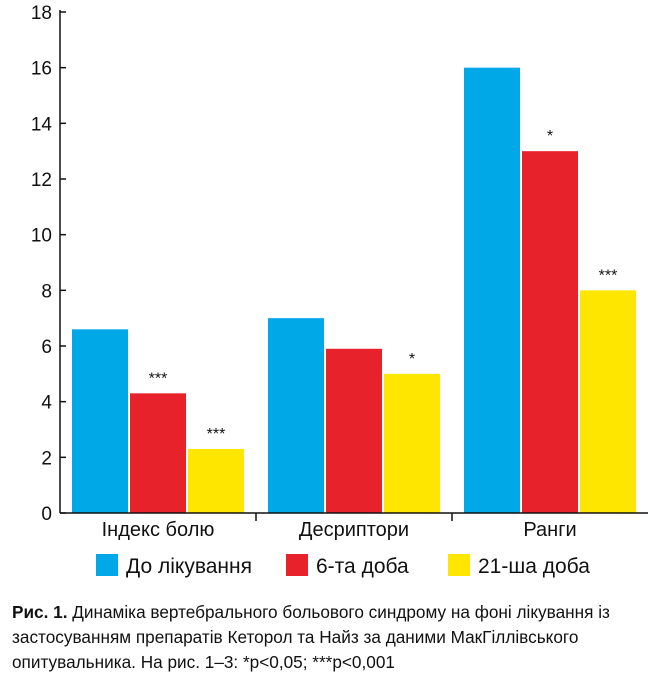 The width and height of the screenshot is (652, 685). Describe the element at coordinates (46, 514) in the screenshot. I see `y-tick-label-0: 0` at that location.